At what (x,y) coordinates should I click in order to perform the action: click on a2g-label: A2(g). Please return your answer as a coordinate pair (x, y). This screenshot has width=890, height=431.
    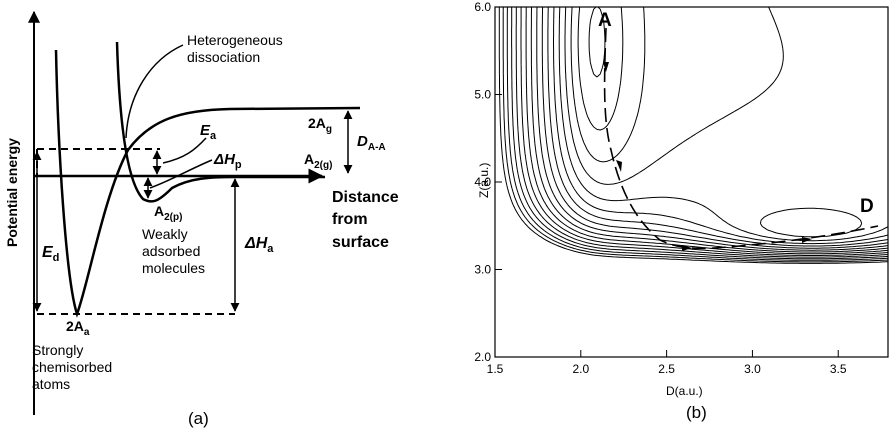
    Looking at the image, I should click on (318, 161).